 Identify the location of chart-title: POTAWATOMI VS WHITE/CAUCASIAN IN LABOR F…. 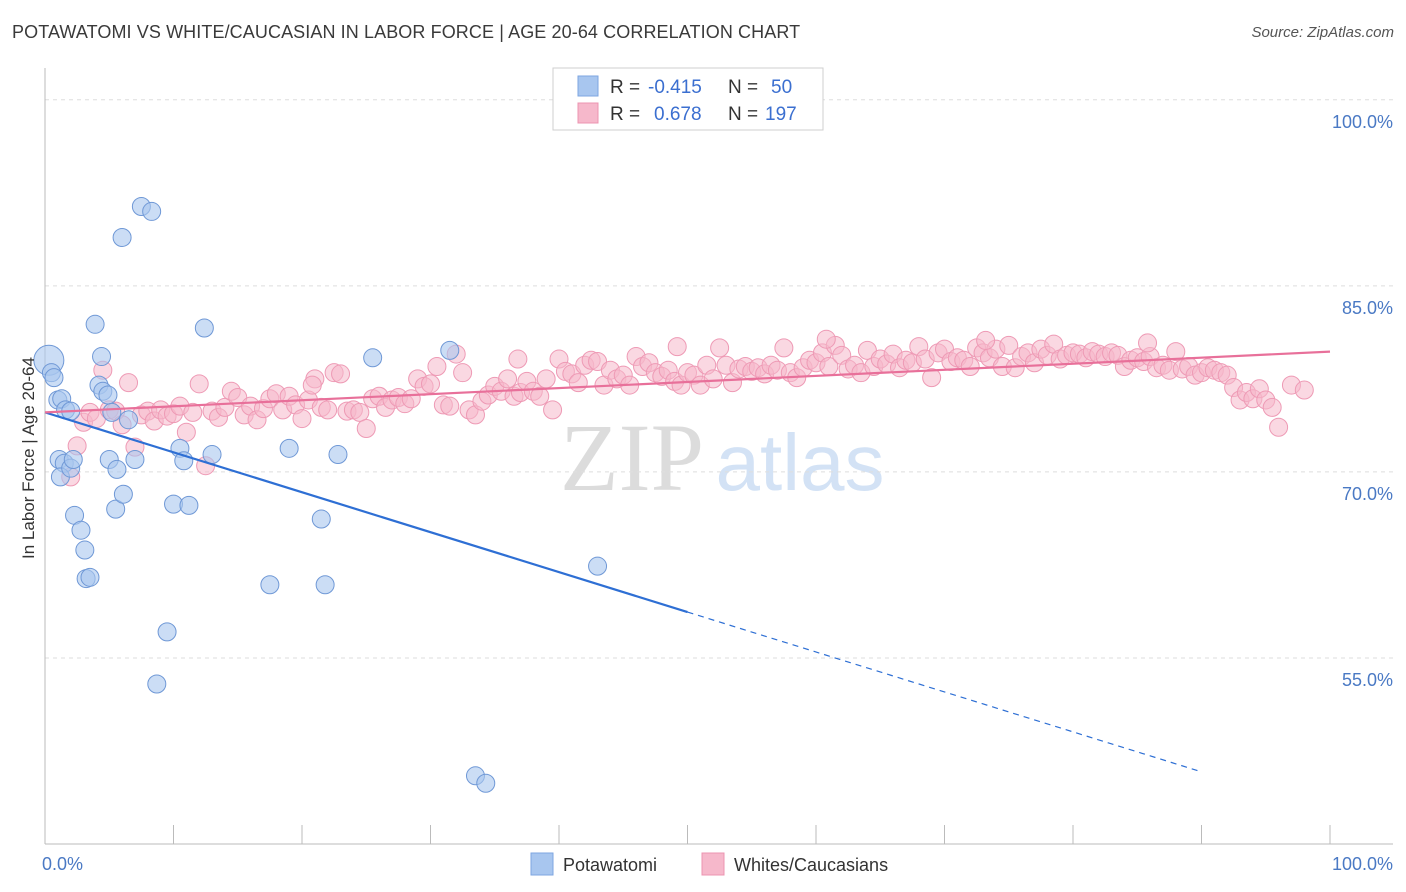
(406, 32).